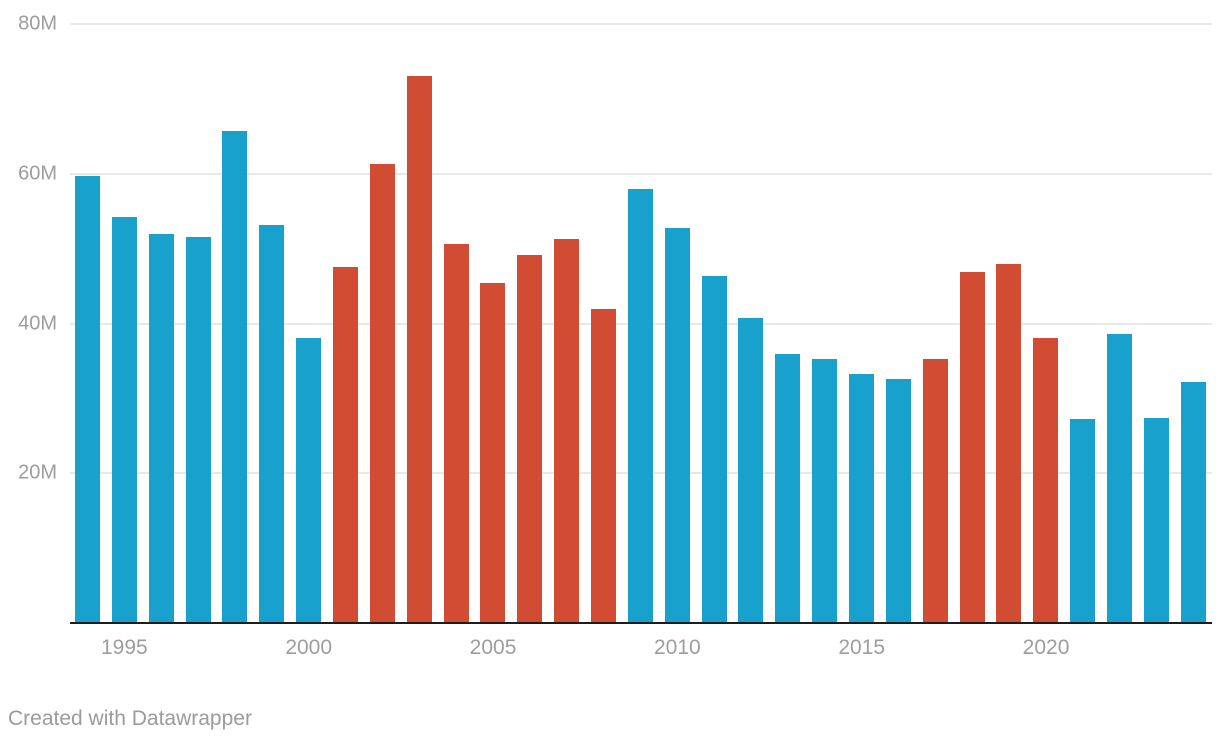  I want to click on y-axis-labels: 80M 60M 40M 20M, so click(28, 318).